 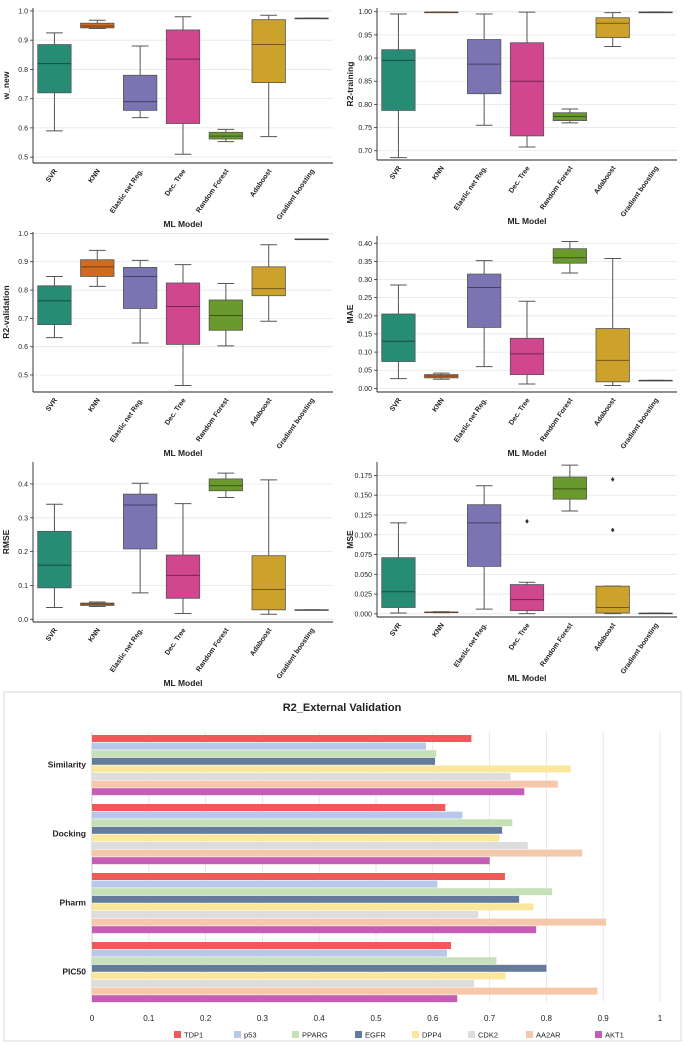 What do you see at coordinates (331, 769) in the screenshot?
I see `bar-dpp4-similarity` at bounding box center [331, 769].